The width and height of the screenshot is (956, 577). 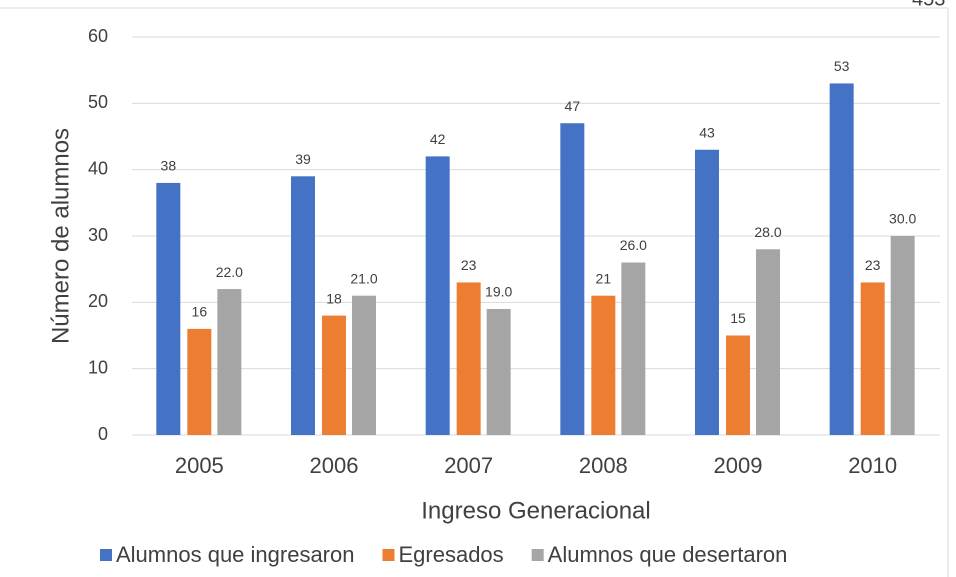 I want to click on data-label: 42, so click(x=438, y=139).